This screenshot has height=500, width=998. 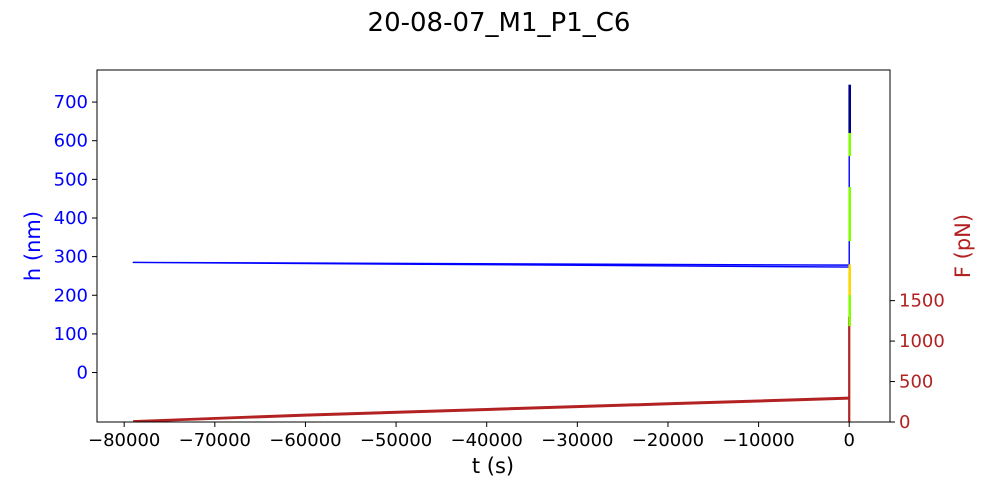 What do you see at coordinates (922, 341) in the screenshot?
I see `right-y-tick-label: 1000` at bounding box center [922, 341].